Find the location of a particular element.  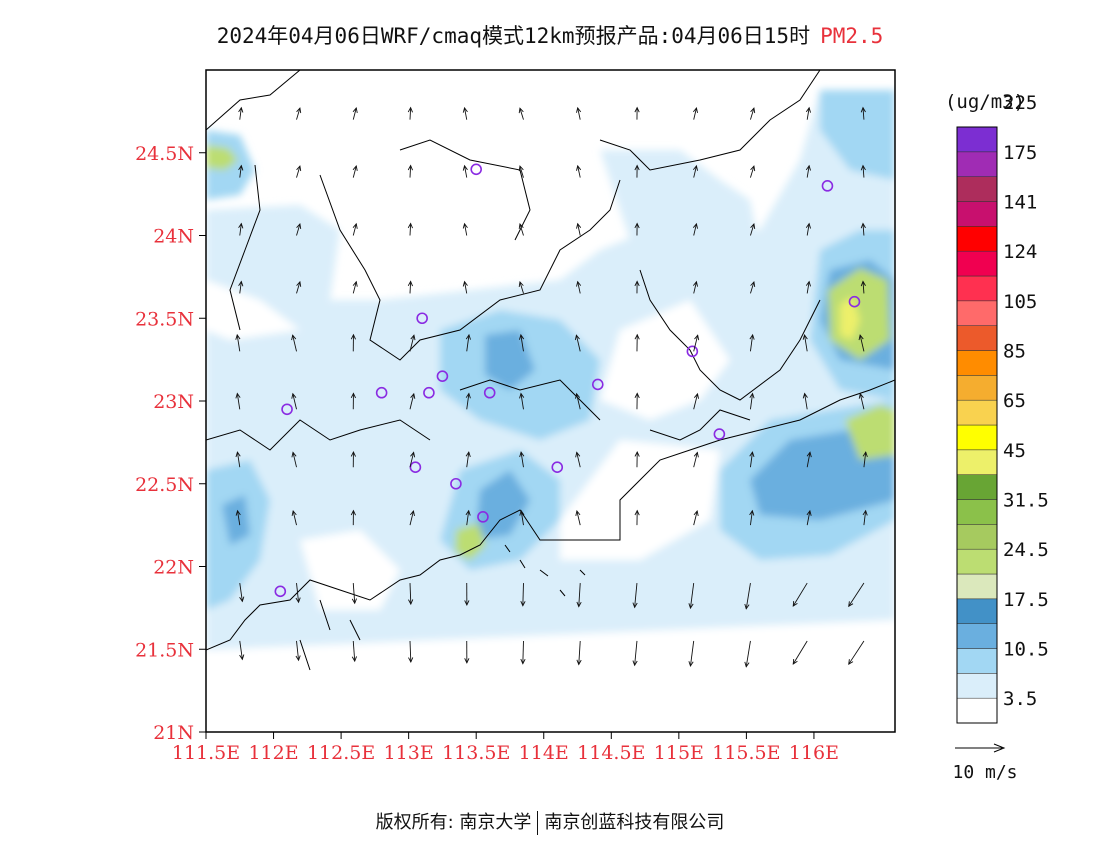

legend-label: 141 is located at coordinates (1020, 203).